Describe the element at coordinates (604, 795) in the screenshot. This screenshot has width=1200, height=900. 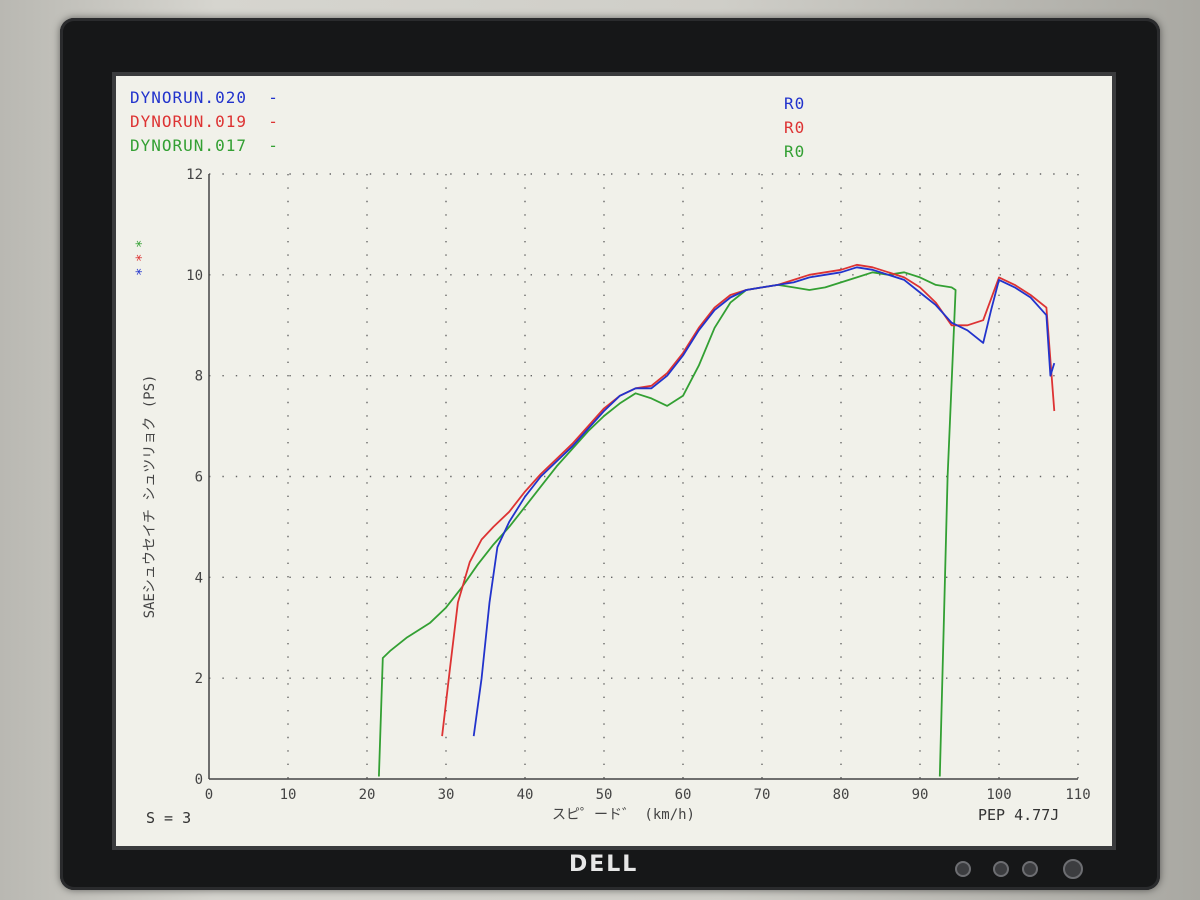
I see `x-tick-label: 50` at that location.